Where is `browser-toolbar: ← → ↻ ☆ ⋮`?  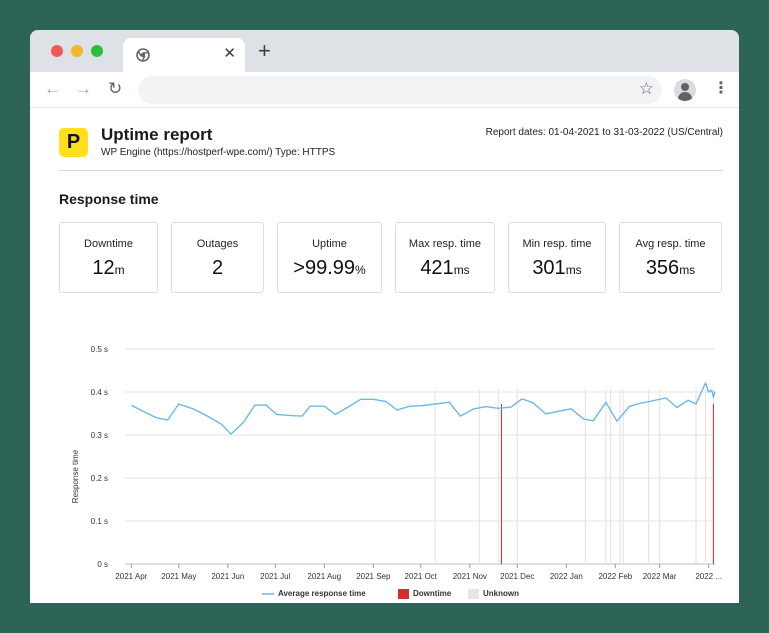 browser-toolbar: ← → ↻ ☆ ⋮ is located at coordinates (384, 90).